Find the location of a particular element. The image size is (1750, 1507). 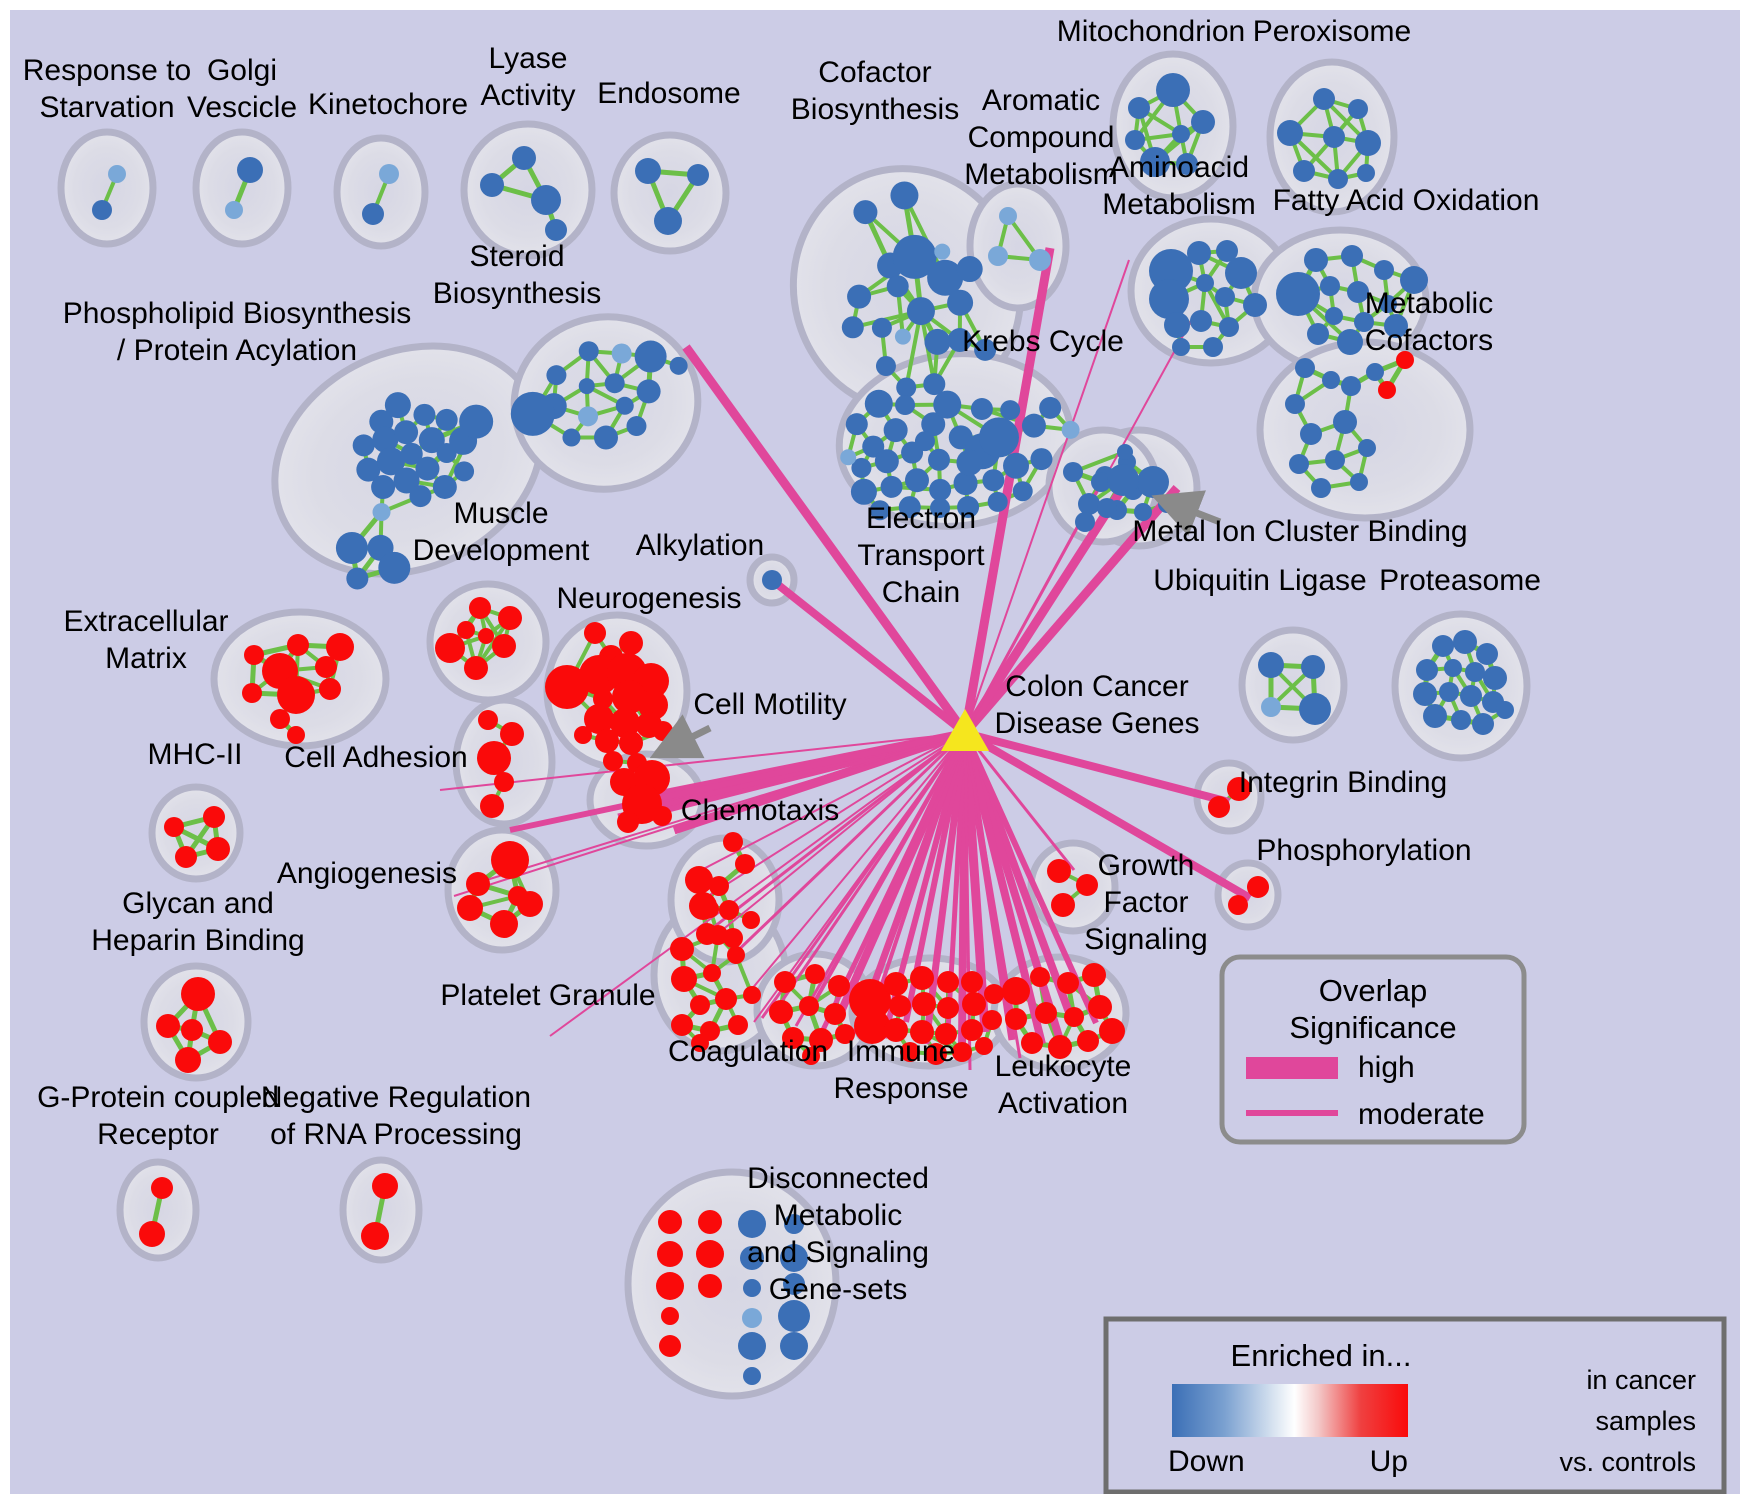

cluster-hull-mhc-ii is located at coordinates (196, 833).